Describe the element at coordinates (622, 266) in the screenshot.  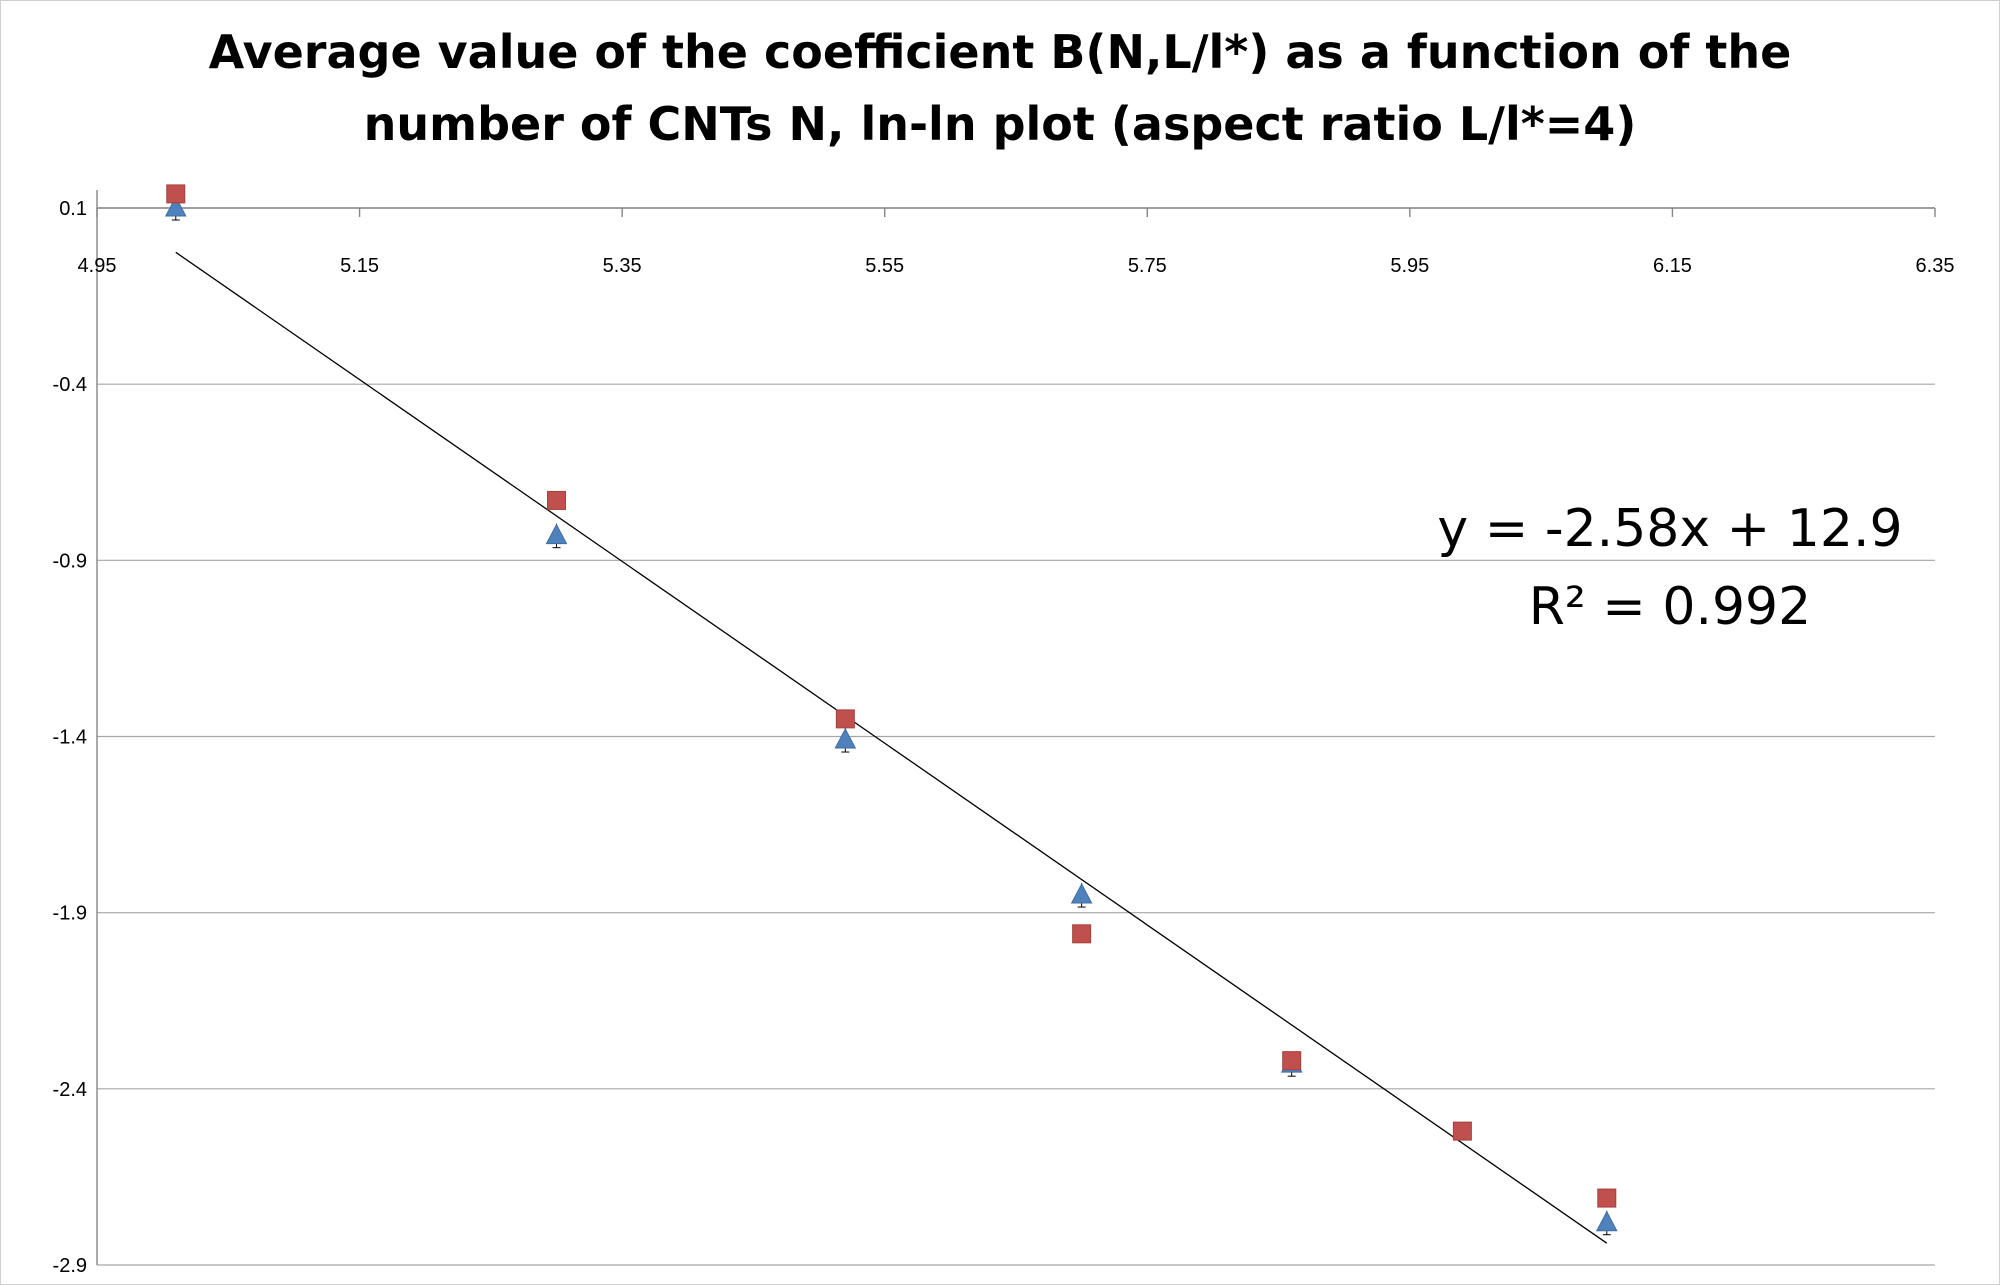
I see `x-tick-label: 5.35` at that location.